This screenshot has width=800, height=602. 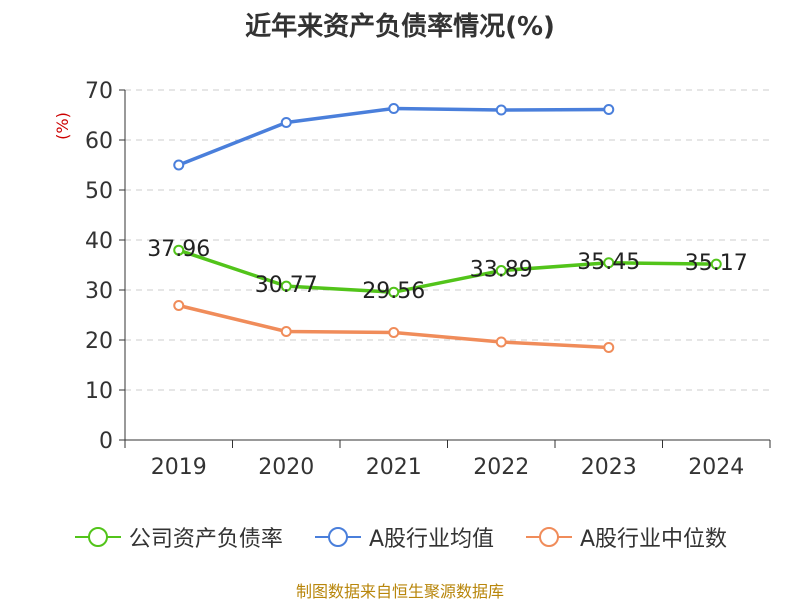 What do you see at coordinates (716, 467) in the screenshot?
I see `x-tick-label: 2024` at bounding box center [716, 467].